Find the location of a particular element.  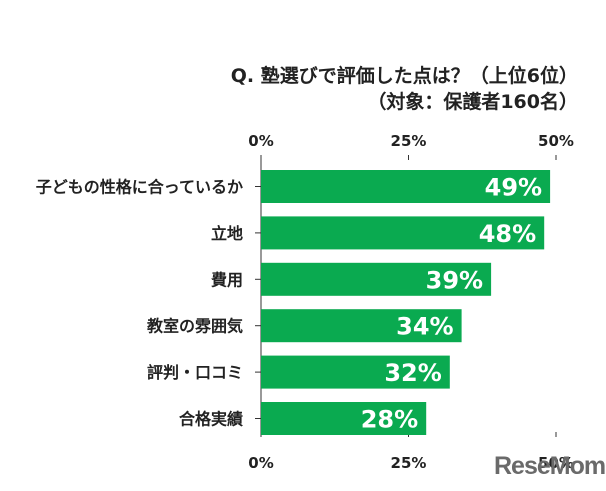

data-label: 39% is located at coordinates (454, 280).